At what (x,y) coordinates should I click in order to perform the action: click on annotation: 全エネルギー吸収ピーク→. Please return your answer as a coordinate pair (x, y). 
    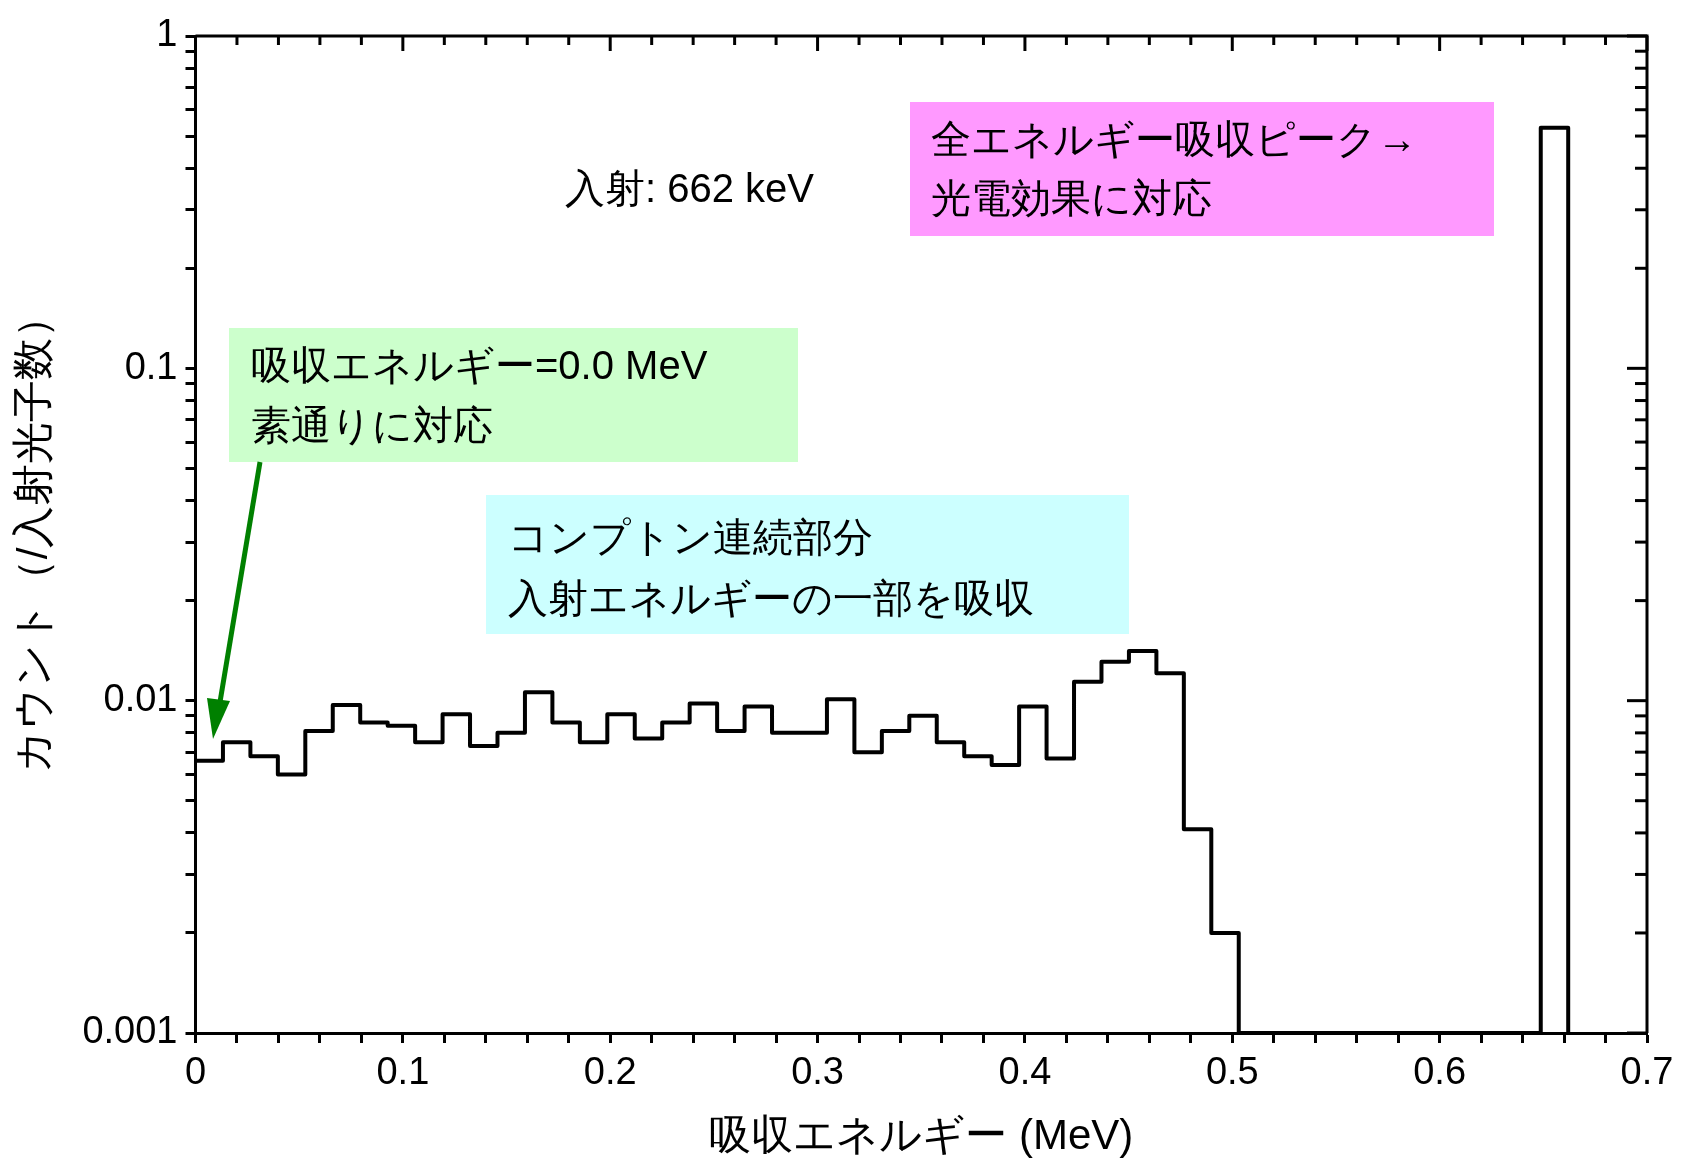
    Looking at the image, I should click on (1174, 139).